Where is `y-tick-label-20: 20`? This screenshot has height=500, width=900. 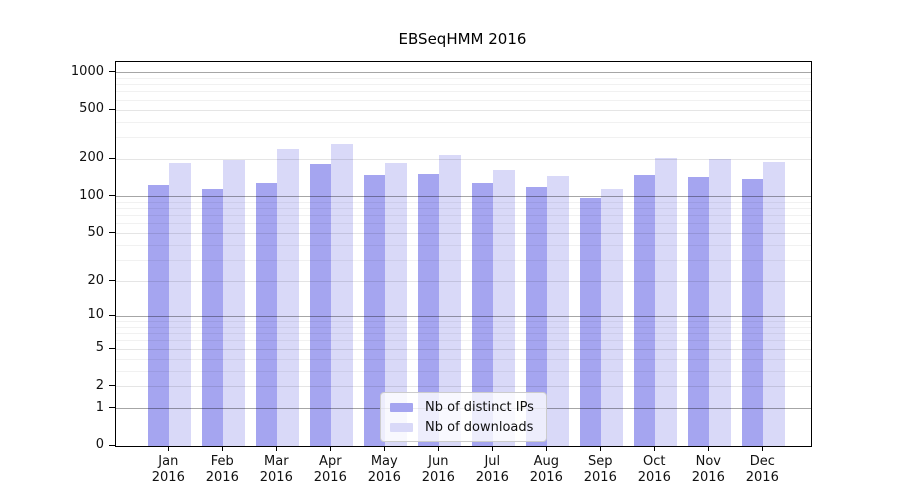
y-tick-label-20: 20 is located at coordinates (95, 280).